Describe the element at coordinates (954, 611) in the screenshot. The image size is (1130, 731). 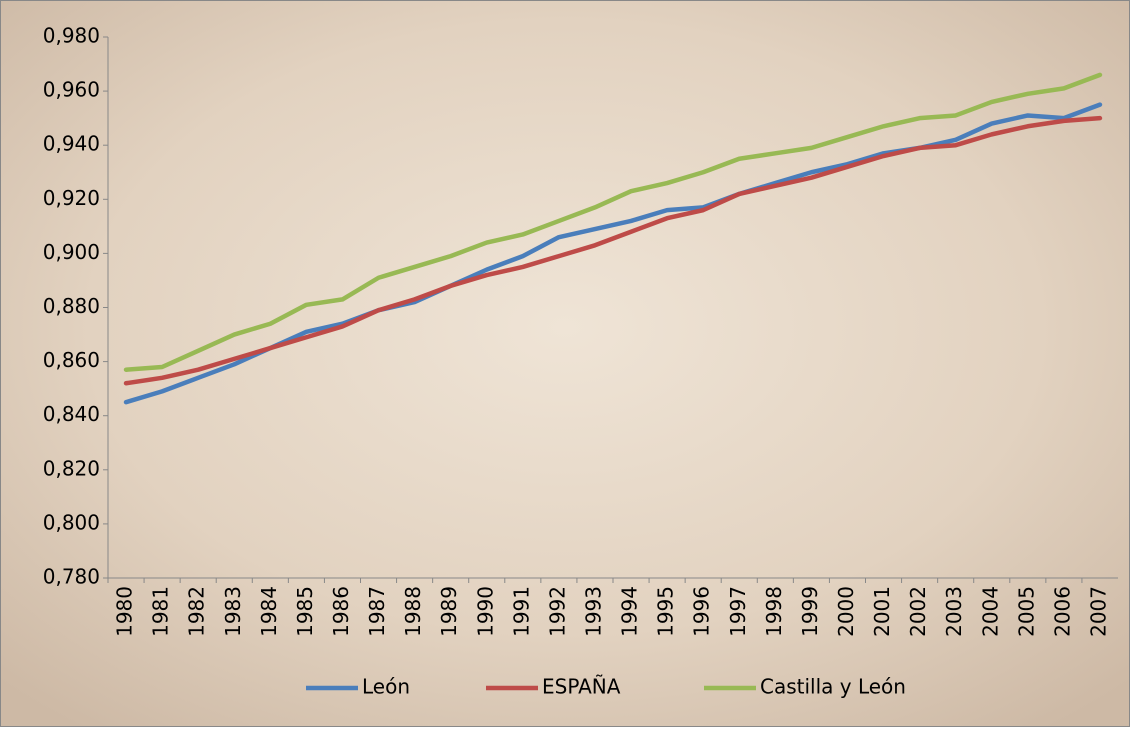
I see `x-tick-label: 2003` at that location.